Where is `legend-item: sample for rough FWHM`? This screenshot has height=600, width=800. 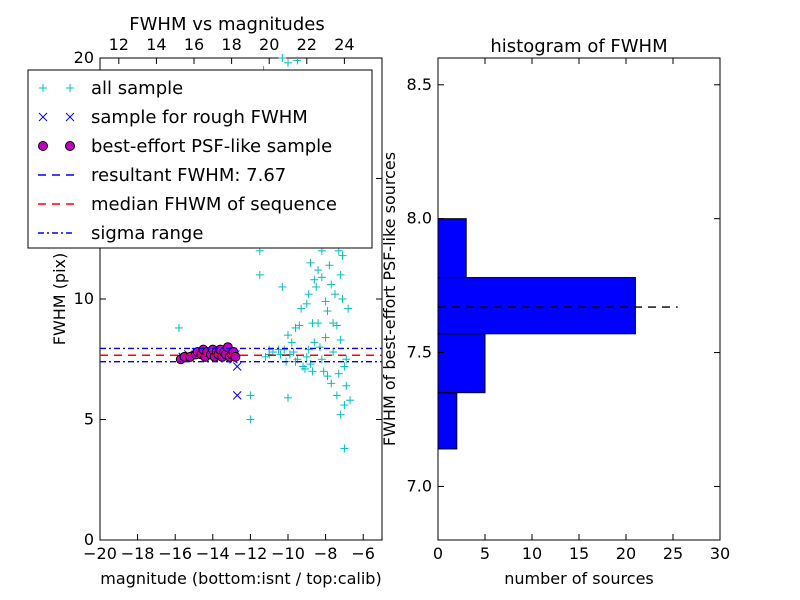 legend-item: sample for rough FWHM is located at coordinates (173, 117).